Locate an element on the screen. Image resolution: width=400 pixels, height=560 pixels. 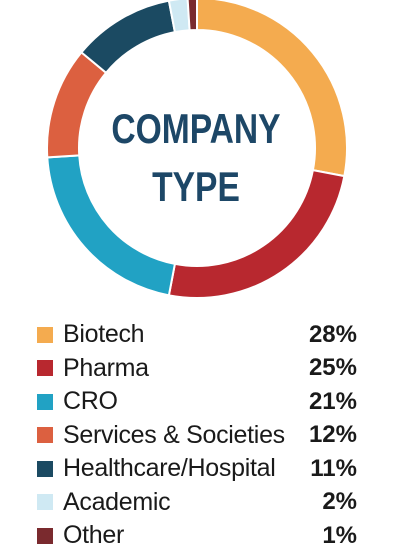
legend-label: Healthcare/Hospital is located at coordinates (169, 468).